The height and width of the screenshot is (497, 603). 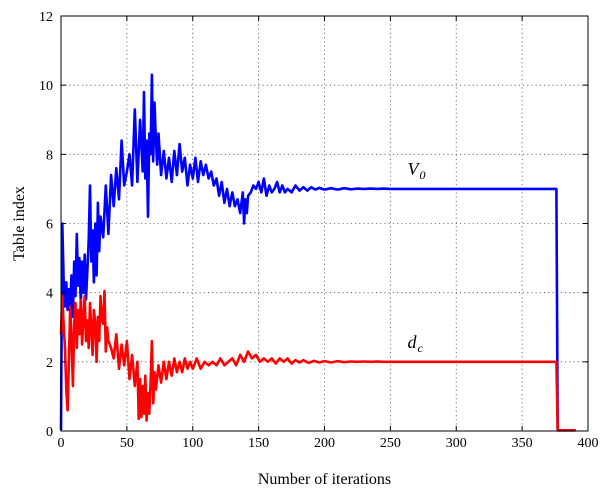 I want to click on y-tick-label: 12, so click(x=46, y=17).